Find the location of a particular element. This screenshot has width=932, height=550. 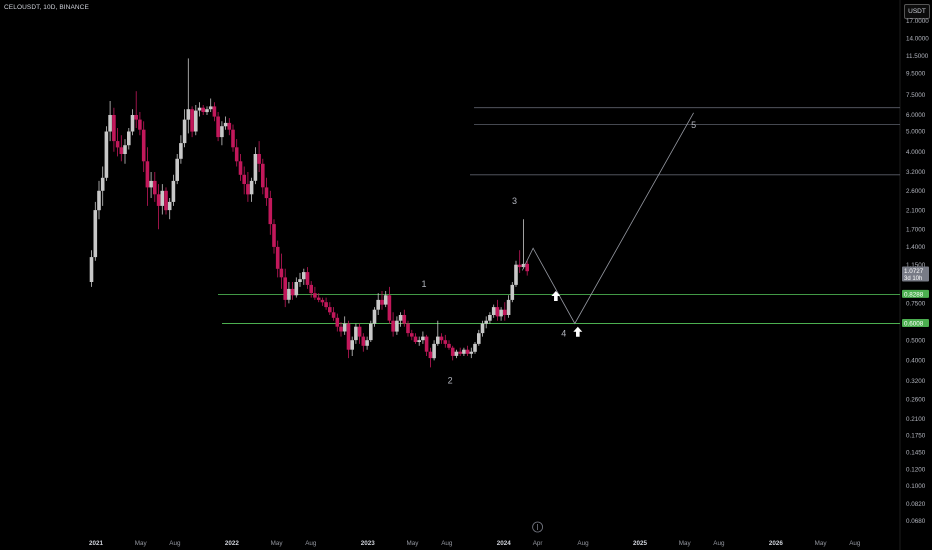

price-tick-label: 2.6000 is located at coordinates (916, 191).